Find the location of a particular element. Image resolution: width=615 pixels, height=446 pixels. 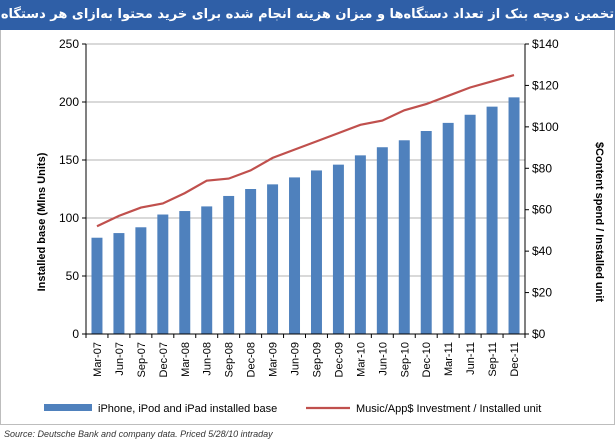

legend-swatch-bar is located at coordinates (68, 407).